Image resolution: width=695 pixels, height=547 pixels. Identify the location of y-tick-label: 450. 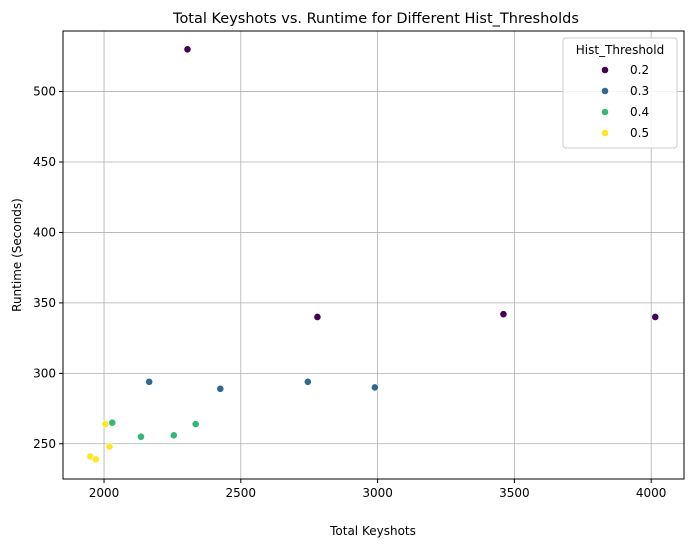
(44, 162).